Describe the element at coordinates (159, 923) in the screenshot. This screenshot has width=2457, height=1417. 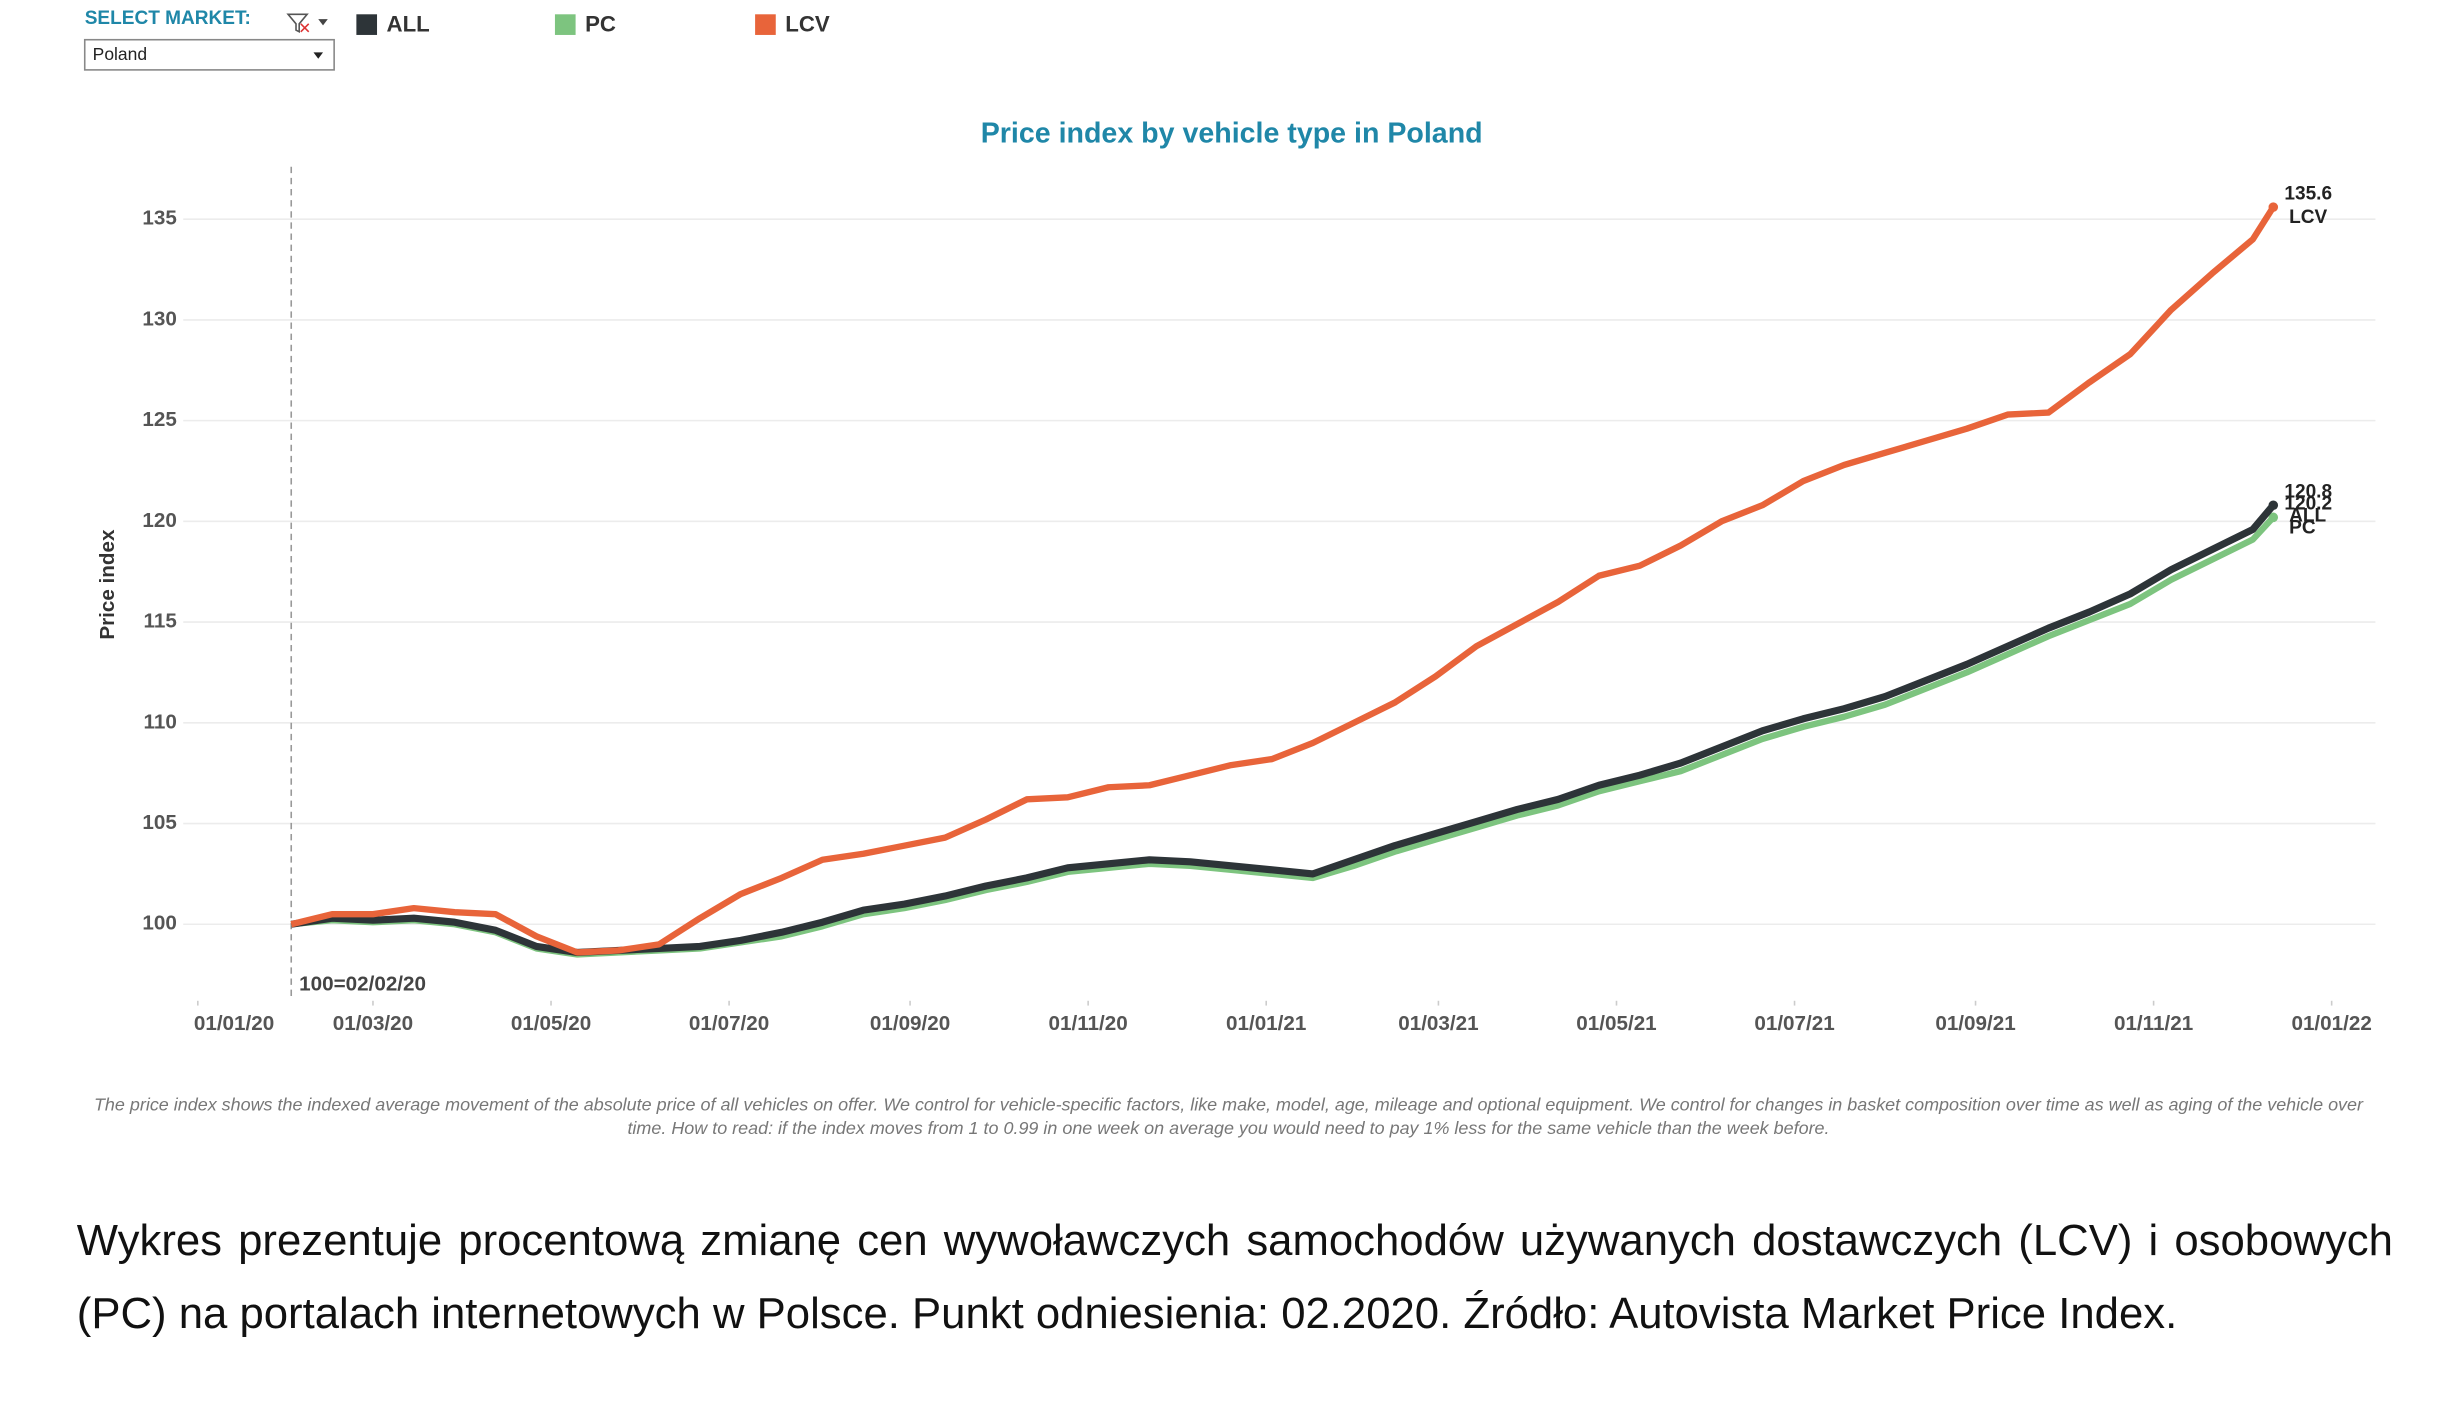
I see `y-tick-label: 100` at that location.